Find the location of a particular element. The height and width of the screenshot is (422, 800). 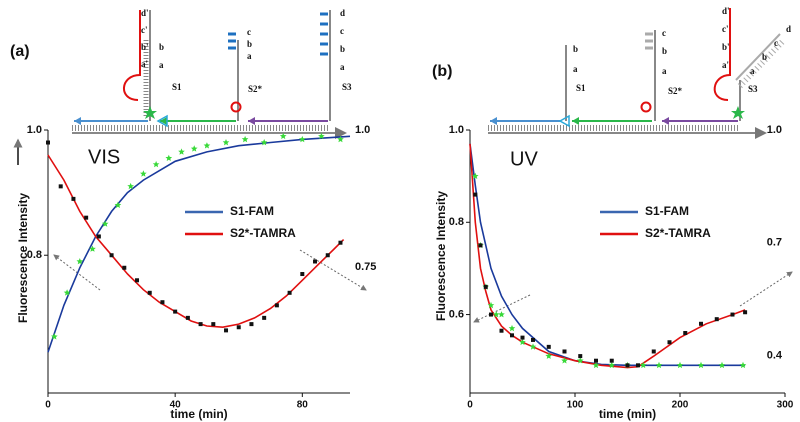

y2-tick-label: 0.7 is located at coordinates (774, 243).